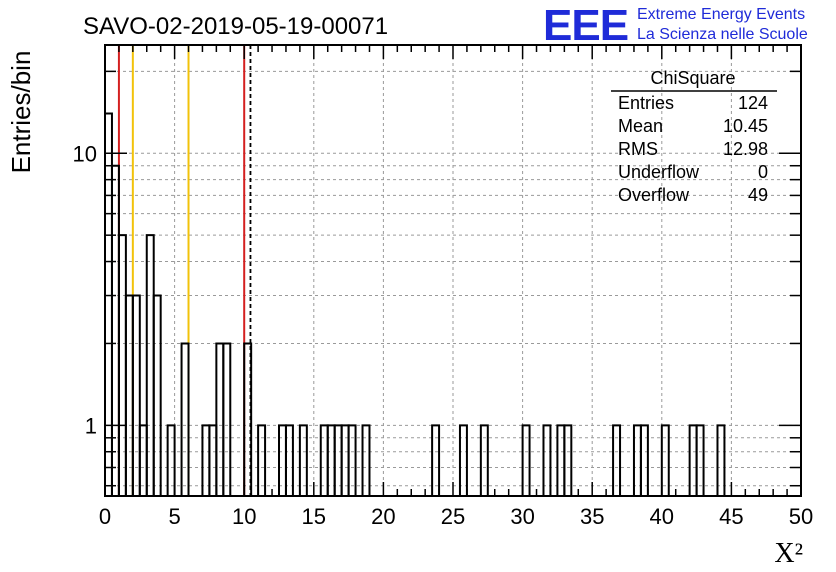 The image size is (836, 572). I want to click on eee-logo-line2: La Scienza nelle Scuole, so click(722, 34).